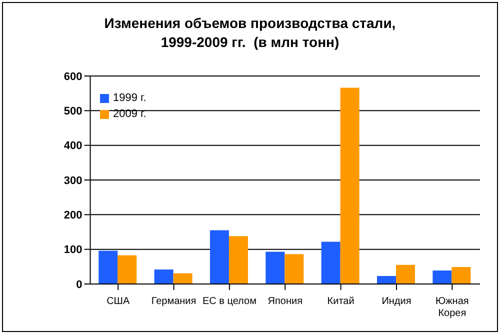 This screenshot has width=500, height=334. What do you see at coordinates (229, 301) in the screenshot?
I see `x-tick-label: ЕС в целом` at bounding box center [229, 301].